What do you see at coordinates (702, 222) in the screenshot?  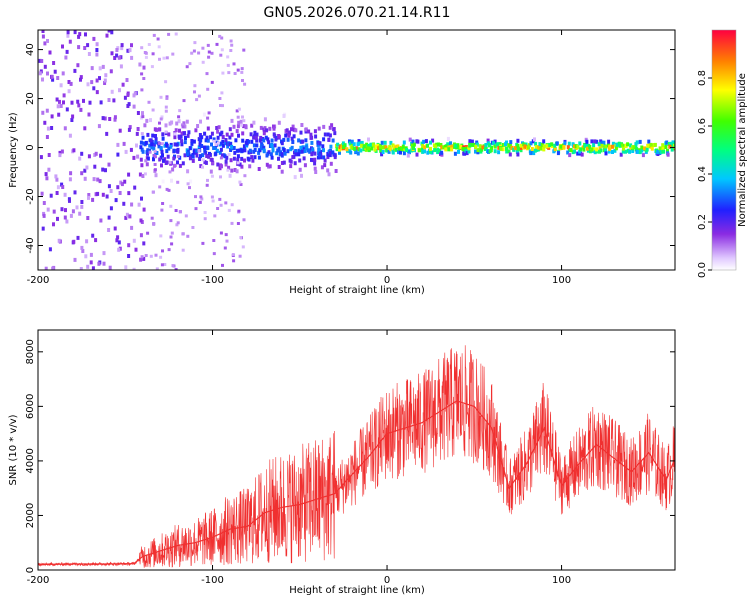 I see `colorbar-tick-label: 0.2` at bounding box center [702, 222].